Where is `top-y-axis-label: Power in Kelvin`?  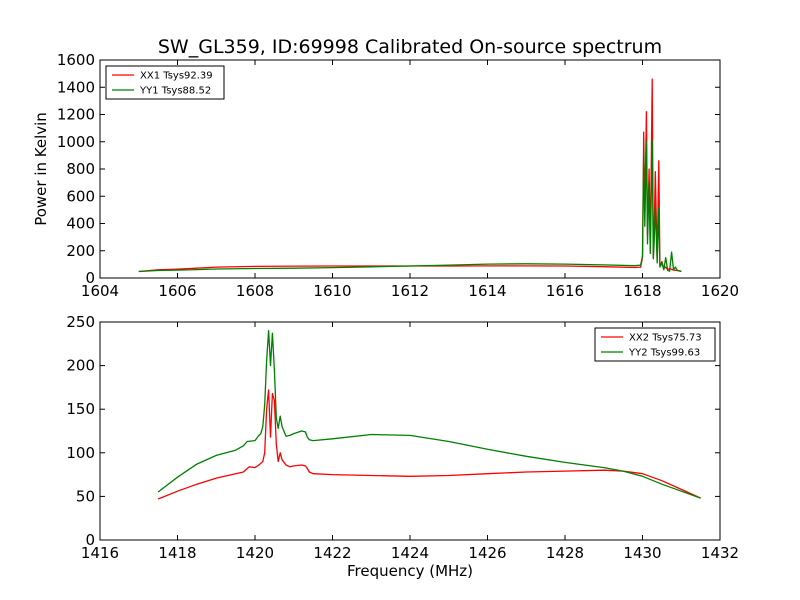
top-y-axis-label: Power in Kelvin is located at coordinates (41, 169).